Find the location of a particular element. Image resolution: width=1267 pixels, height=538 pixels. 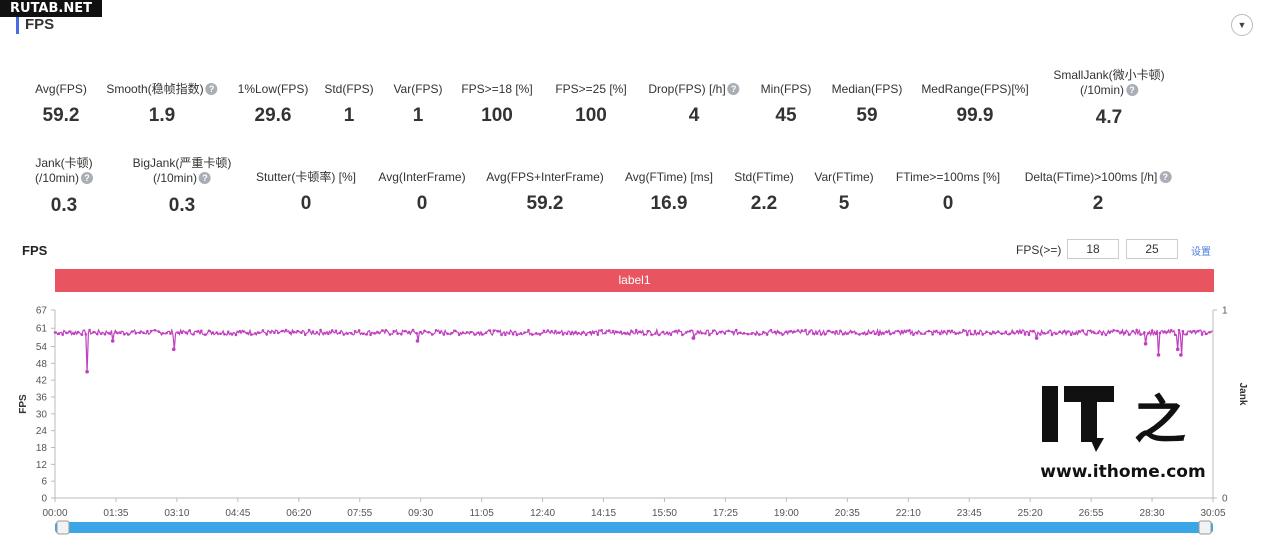

x-tick-label: 20:35 is located at coordinates (847, 513).